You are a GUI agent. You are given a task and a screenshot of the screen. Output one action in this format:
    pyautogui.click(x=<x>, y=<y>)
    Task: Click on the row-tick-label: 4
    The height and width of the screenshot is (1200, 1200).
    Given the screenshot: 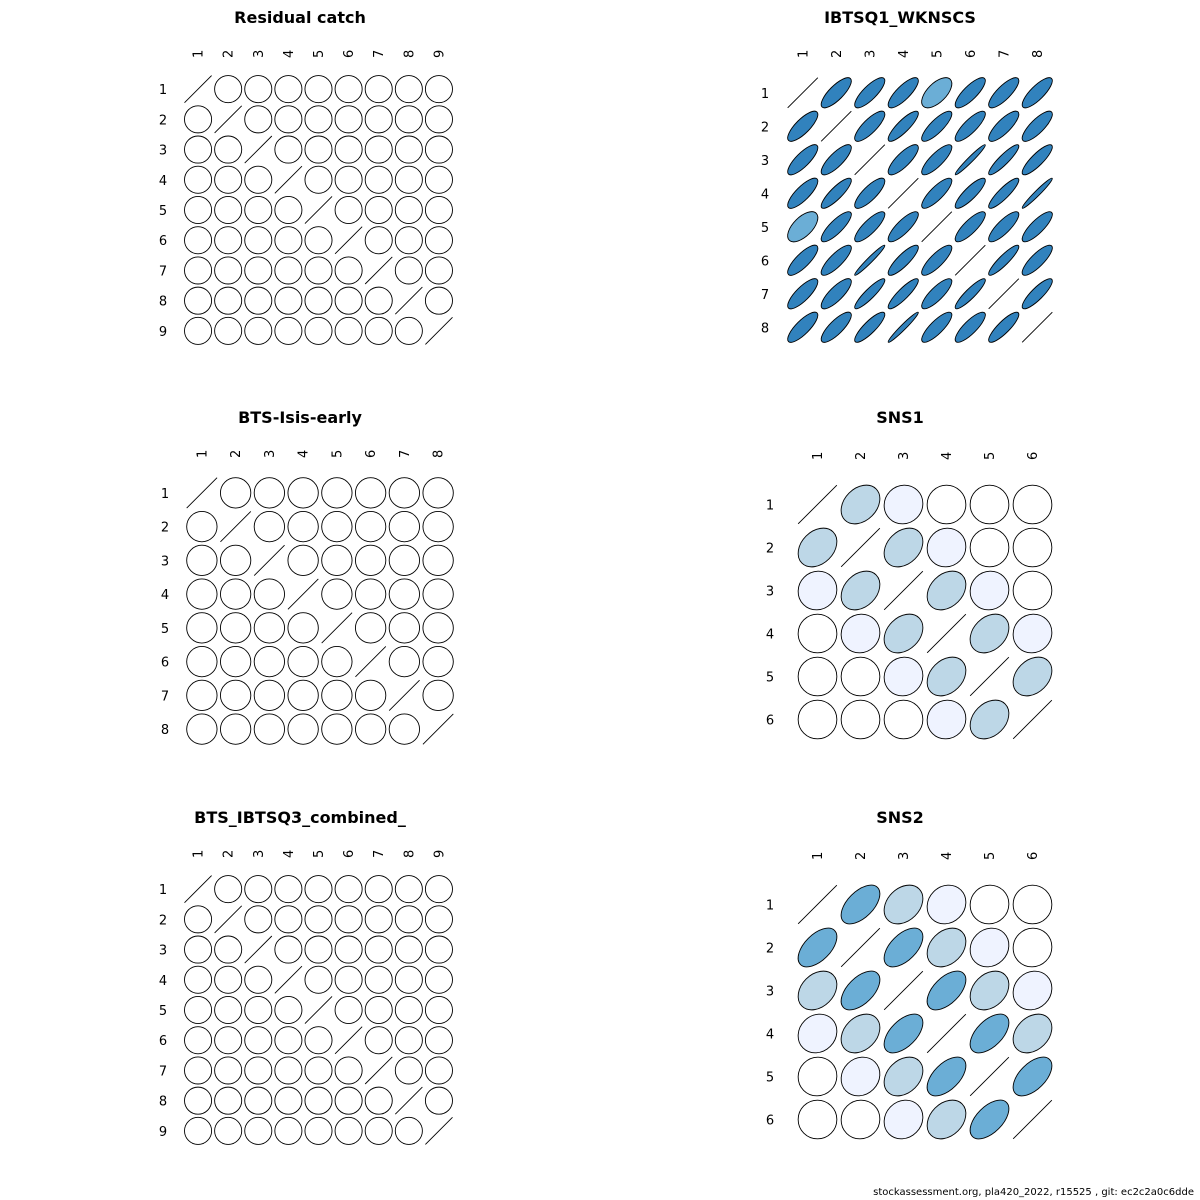 What is the action you would take?
    pyautogui.click(x=770, y=1035)
    